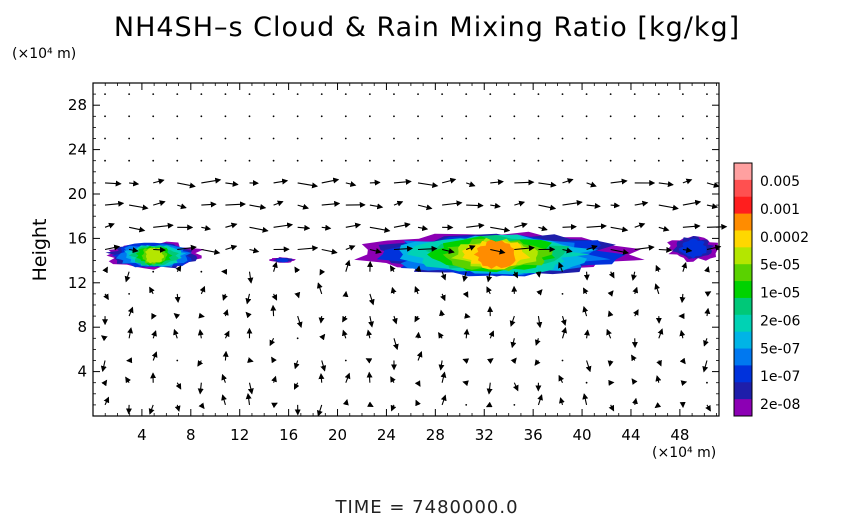 The height and width of the screenshot is (519, 854). I want to click on colorbar-label: 0.005, so click(780, 182).